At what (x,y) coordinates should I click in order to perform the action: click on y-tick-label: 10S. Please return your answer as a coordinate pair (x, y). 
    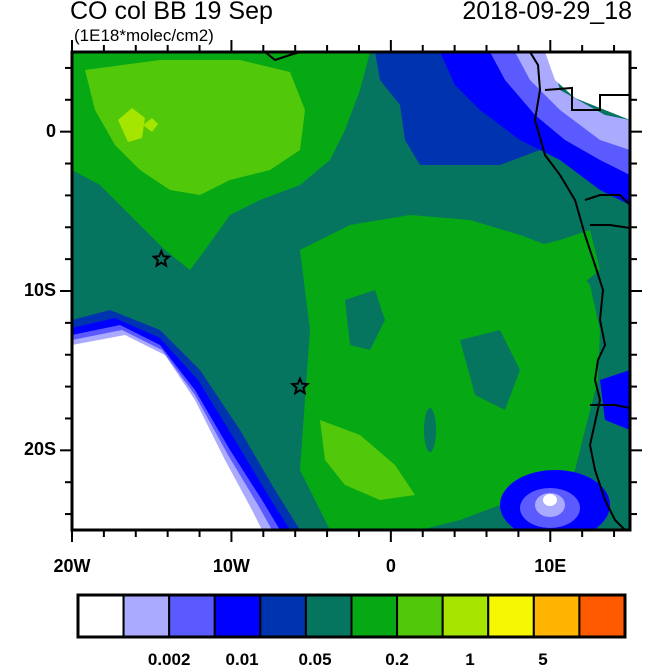
    Looking at the image, I should click on (39, 290).